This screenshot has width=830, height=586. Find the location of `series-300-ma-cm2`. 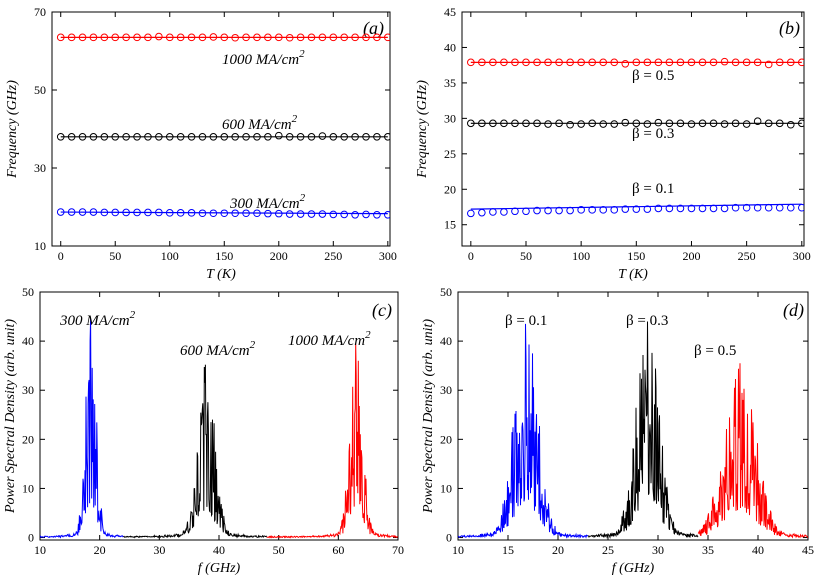

series-300-ma-cm2 is located at coordinates (82, 428).